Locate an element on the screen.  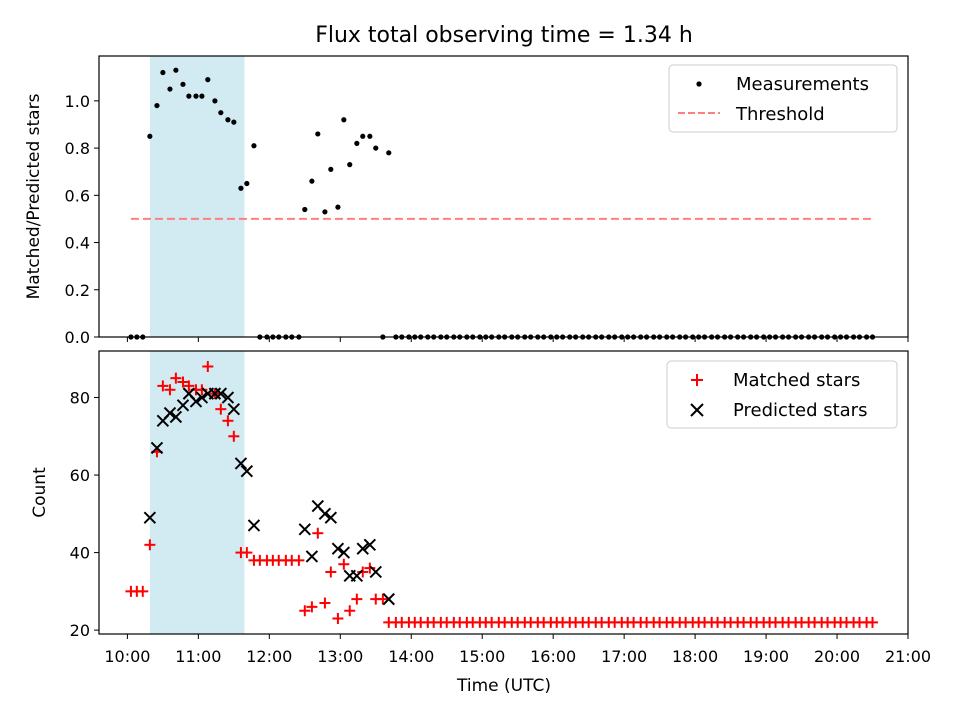
x-tick-label: 19:00 is located at coordinates (766, 656).